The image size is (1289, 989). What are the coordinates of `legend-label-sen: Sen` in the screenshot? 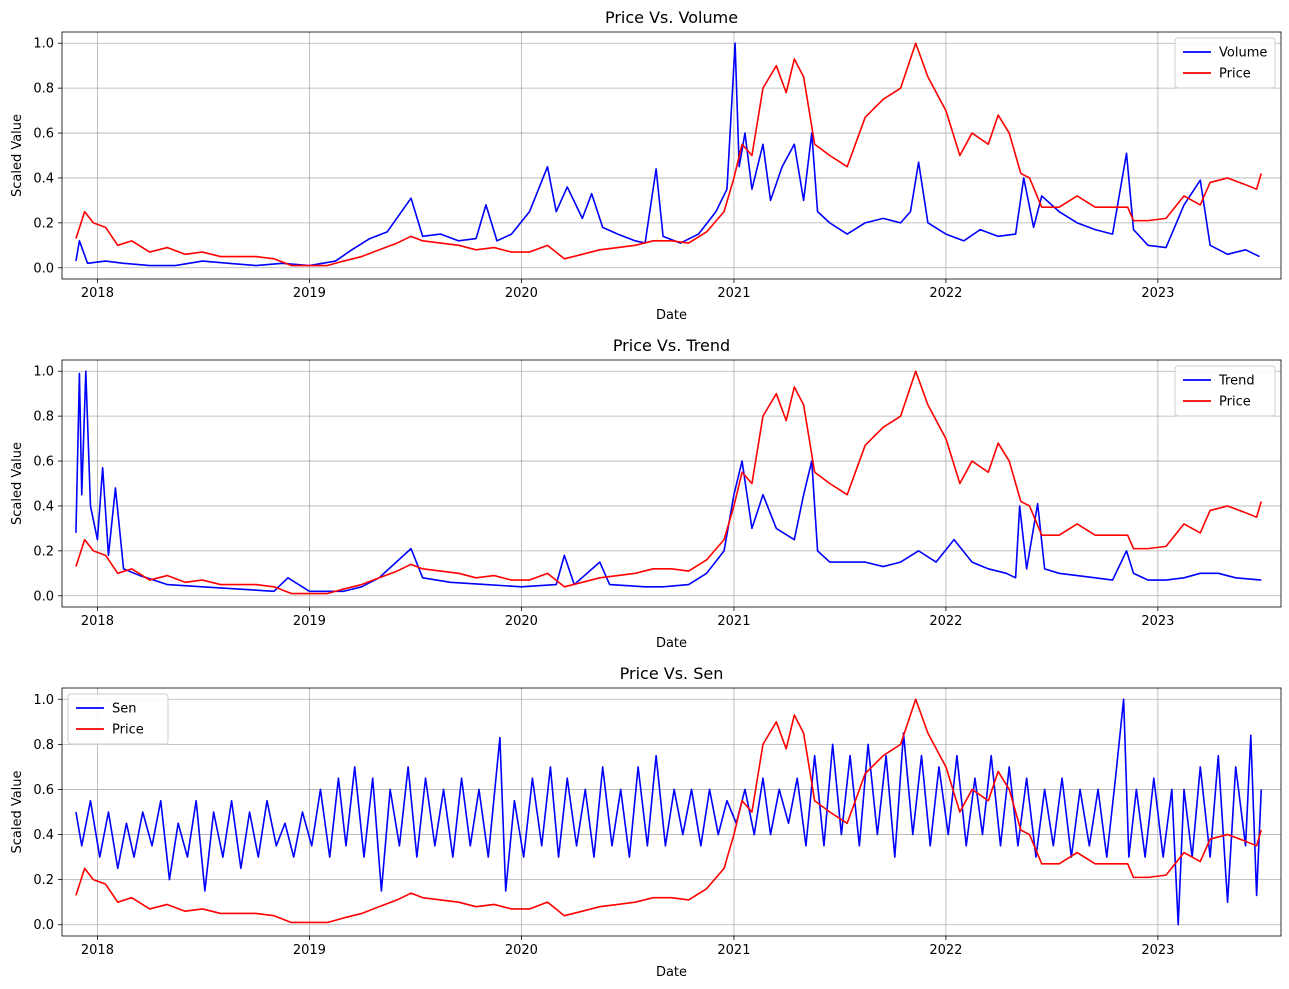 It's located at (124, 709).